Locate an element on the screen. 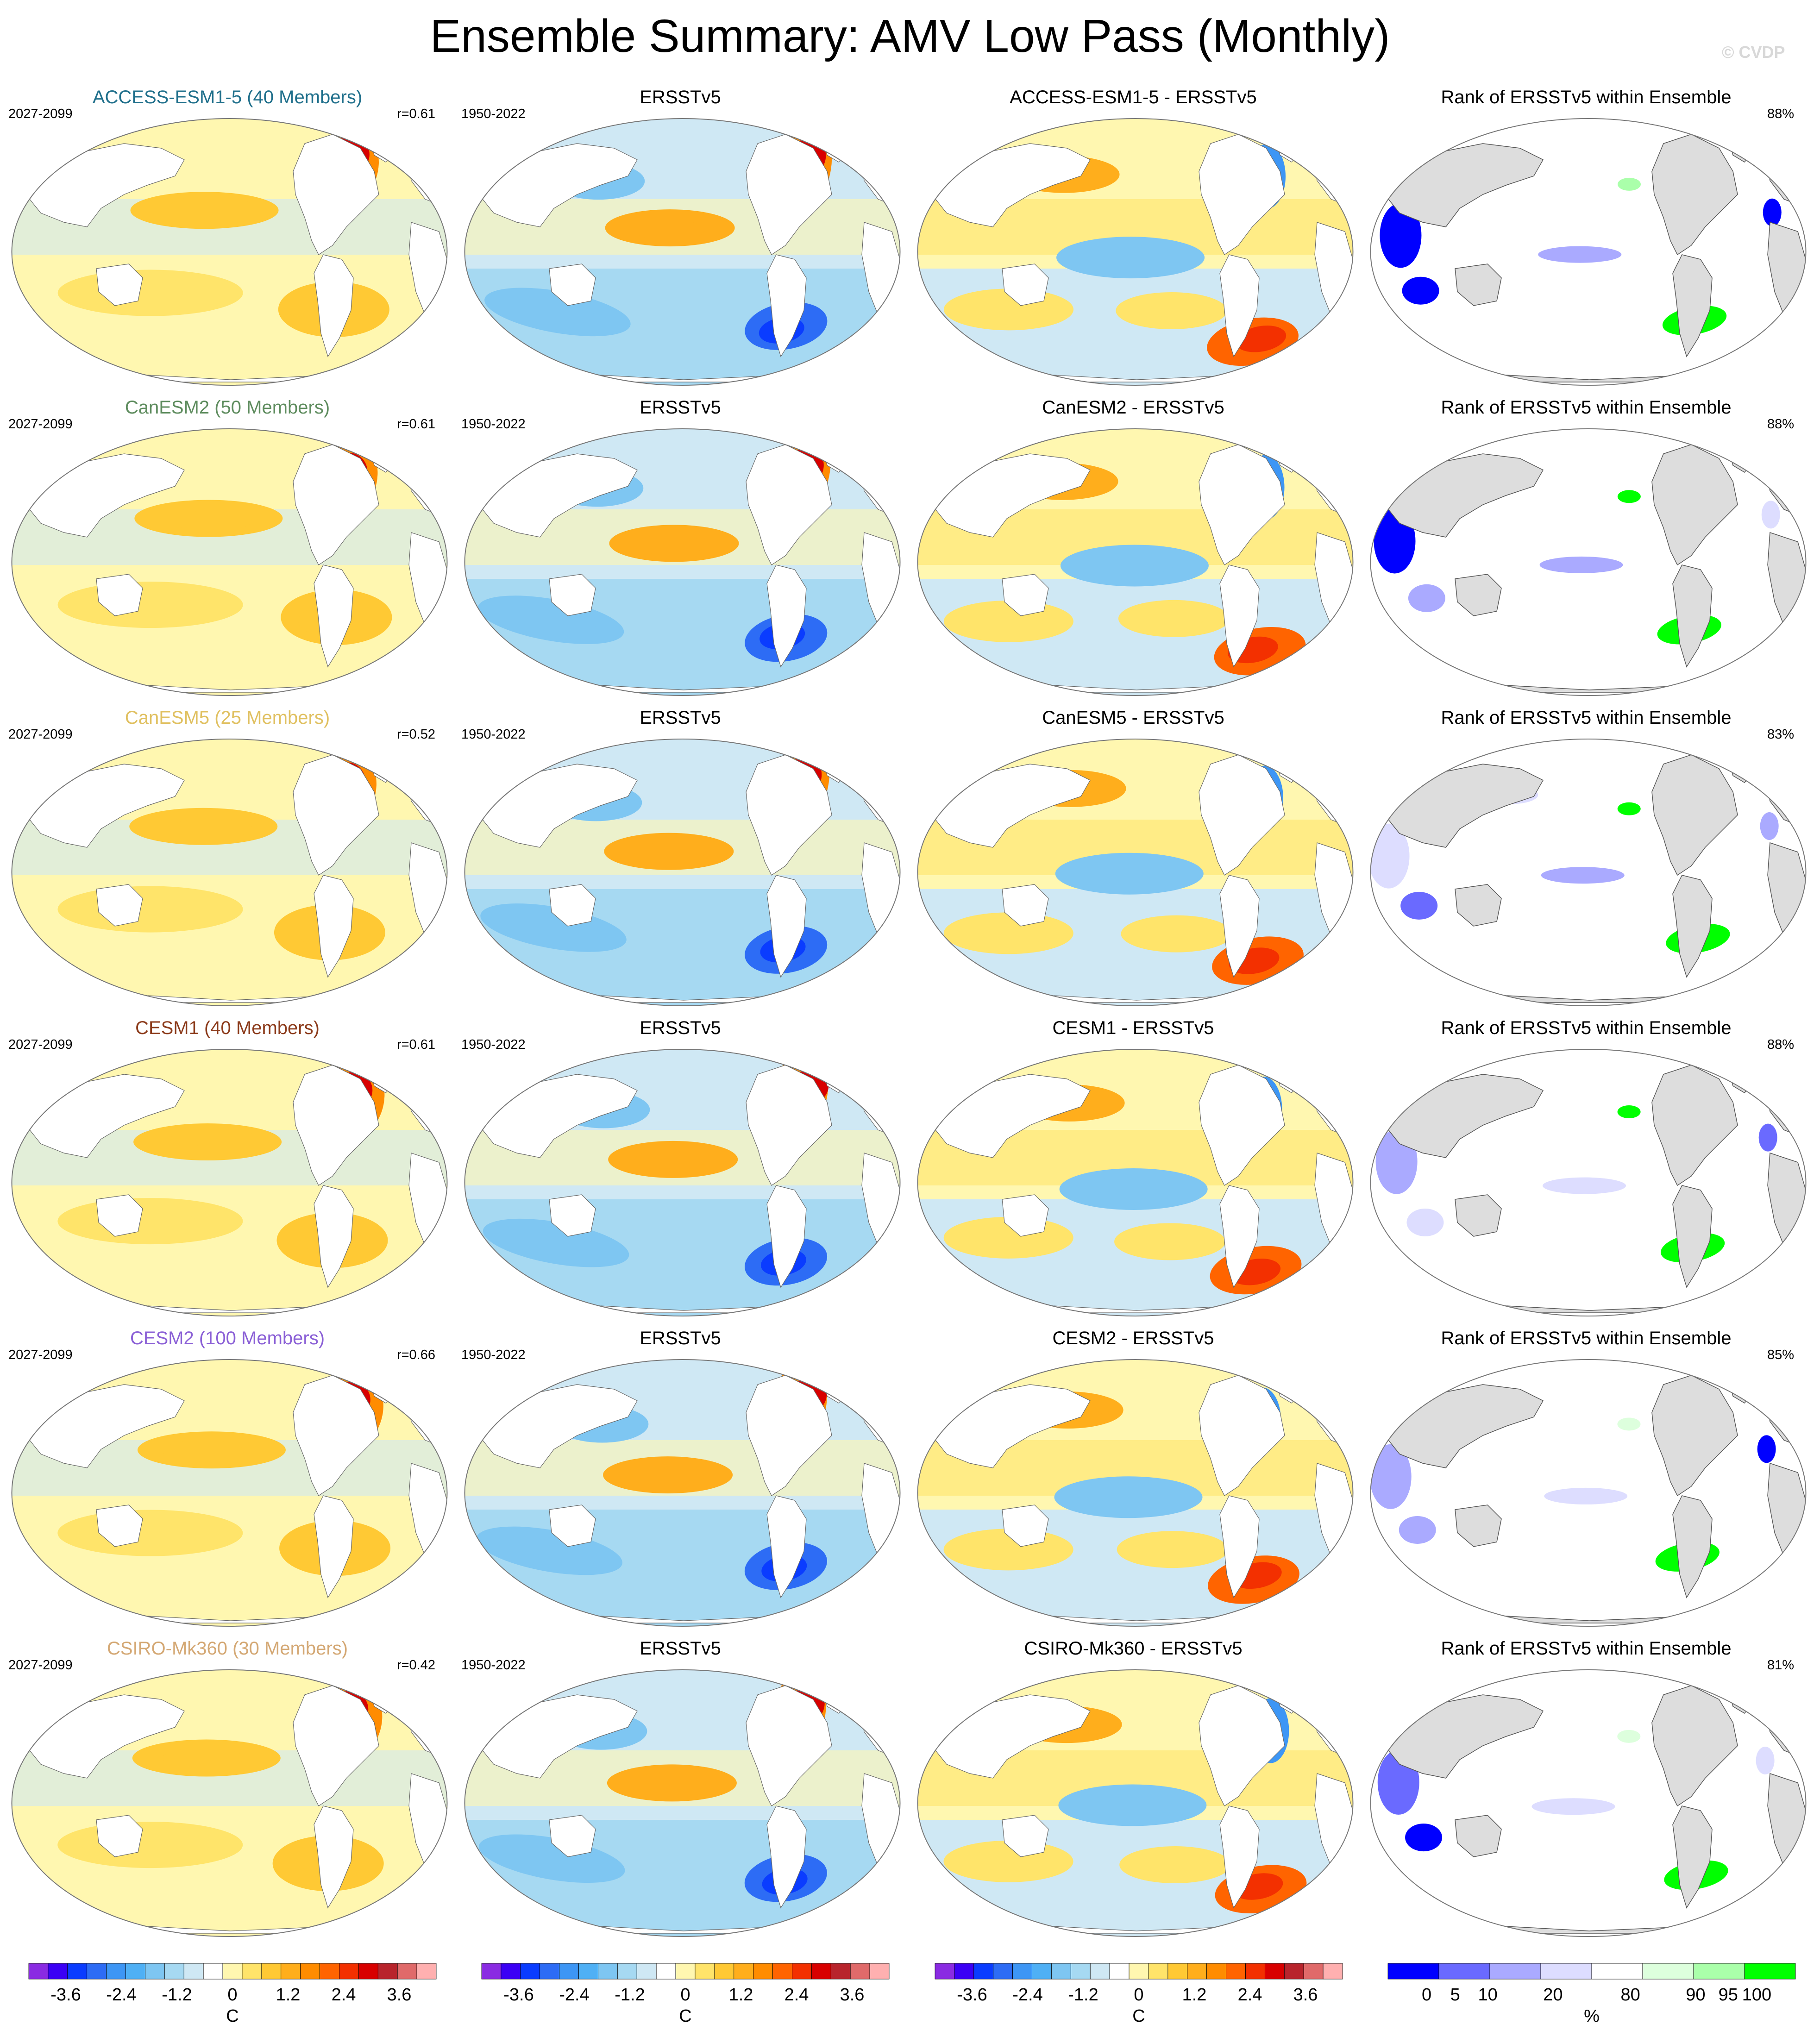 The height and width of the screenshot is (2037, 1820). panel-title: CanESM5 (25 Members) is located at coordinates (227, 718).